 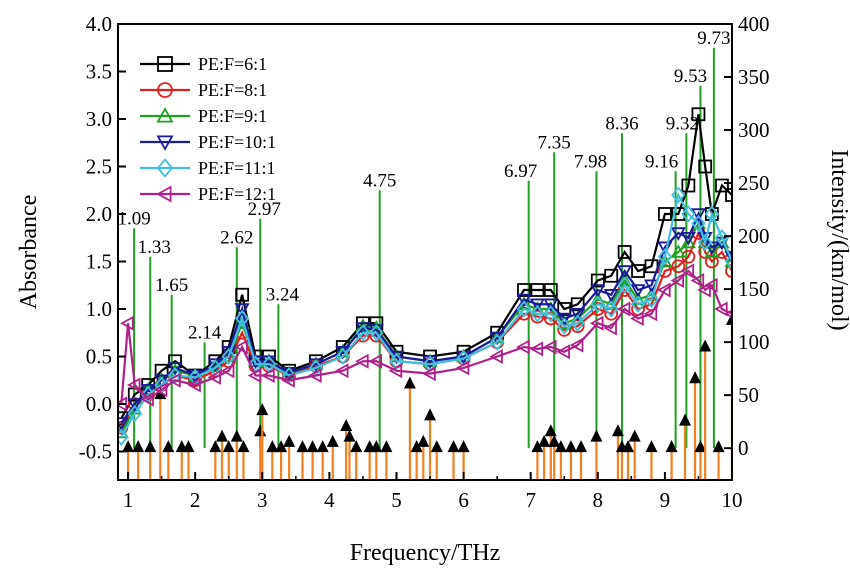 I want to click on y-tick-label: 1.5, so click(x=99, y=262).